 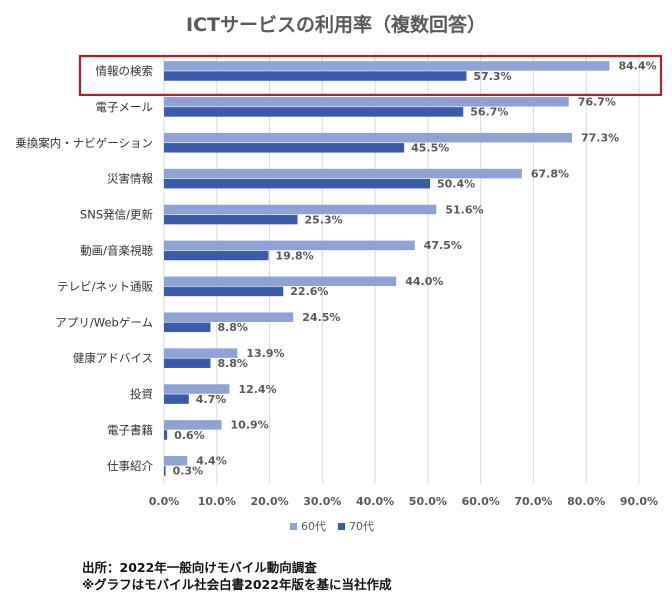 I want to click on x-tick-label: 0.0%, so click(x=164, y=501).